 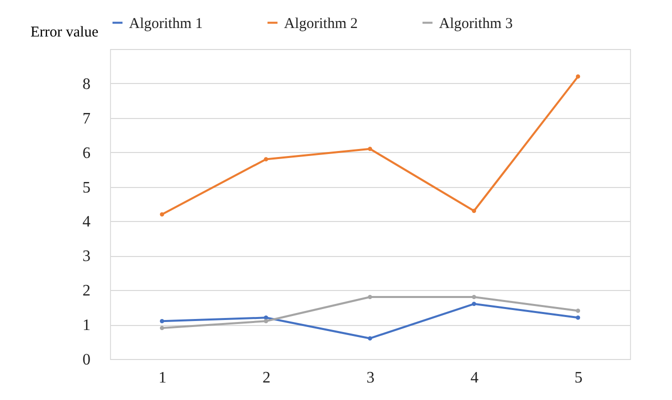 I want to click on legend-label: Algorithm 1, so click(x=166, y=24).